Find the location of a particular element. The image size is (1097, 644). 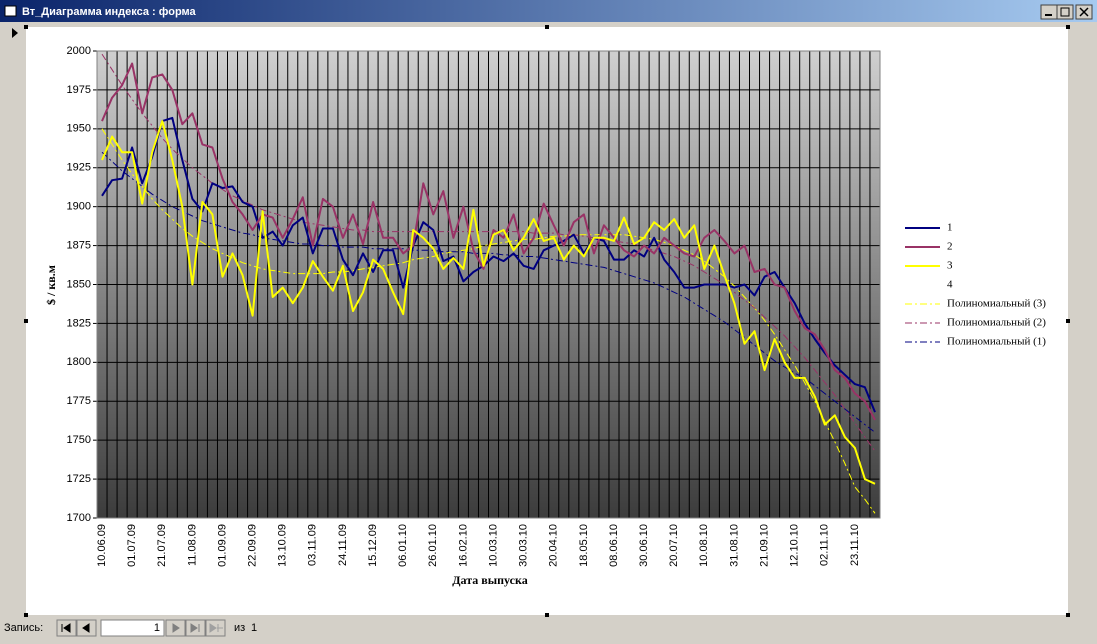

x-tick-label: 20.07.10 is located at coordinates (674, 545).